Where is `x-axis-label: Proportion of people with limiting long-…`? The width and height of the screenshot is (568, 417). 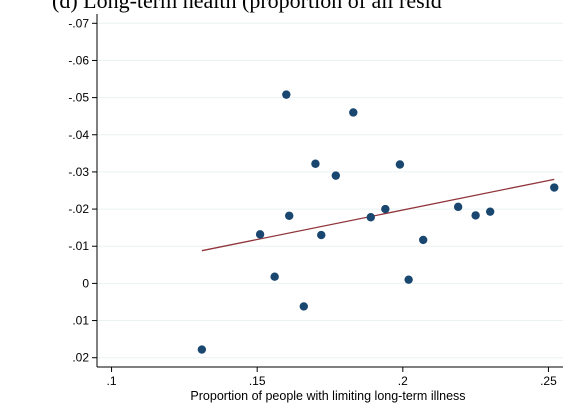
x-axis-label: Proportion of people with limiting long-… is located at coordinates (327, 396).